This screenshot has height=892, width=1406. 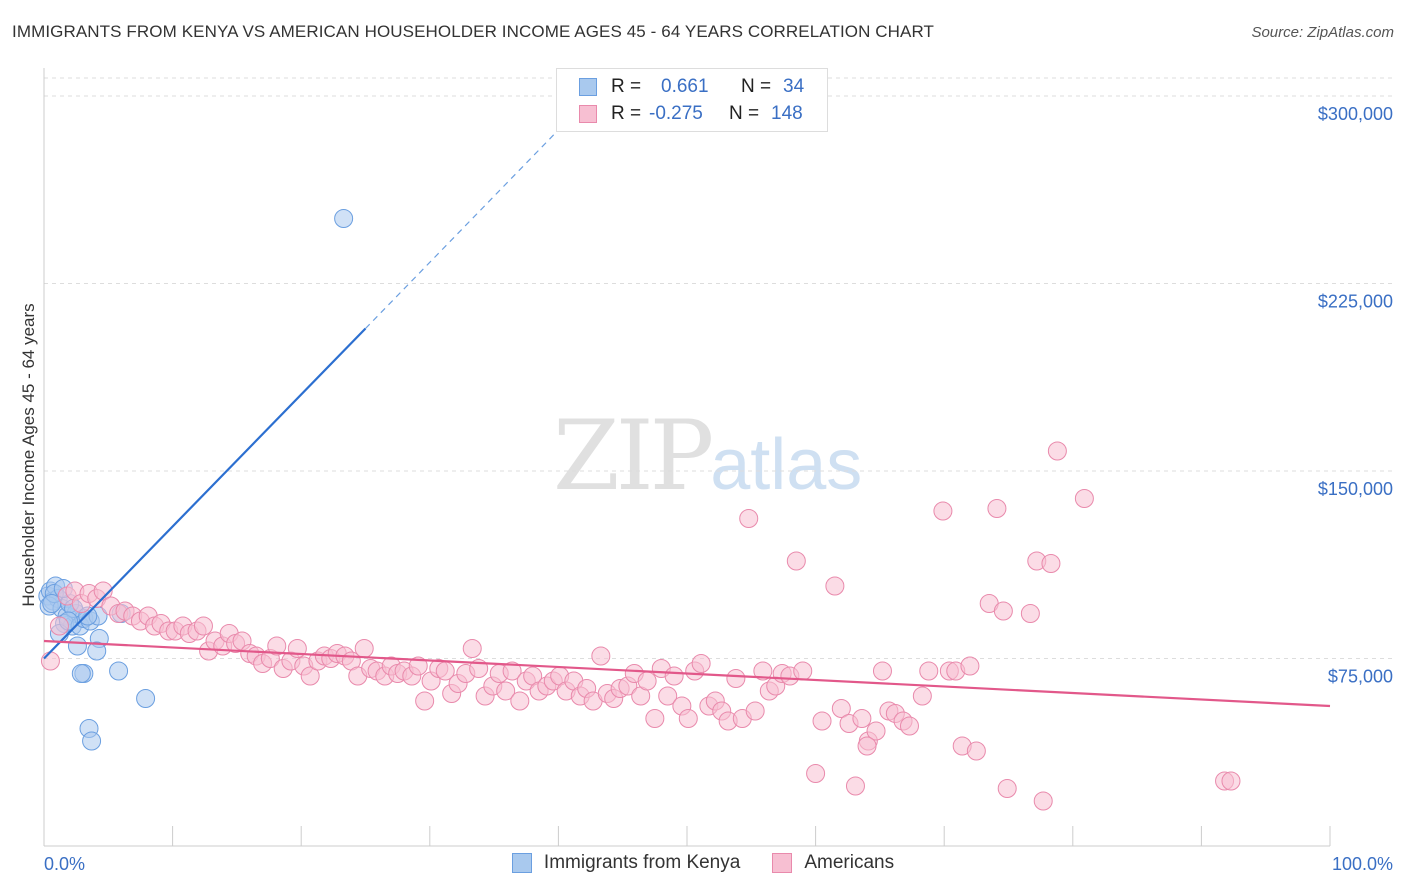 I want to click on legend-r-value: -0.275, so click(x=676, y=113).